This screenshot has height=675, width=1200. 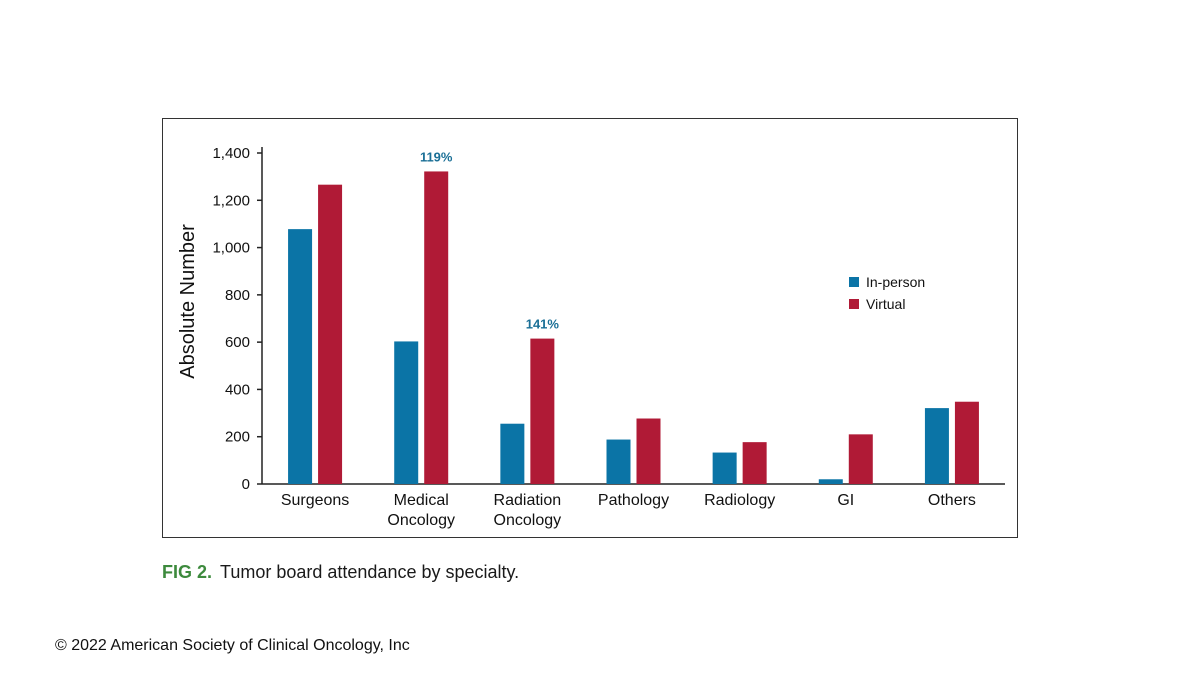 I want to click on bar-annotation: 141%, so click(x=543, y=324).